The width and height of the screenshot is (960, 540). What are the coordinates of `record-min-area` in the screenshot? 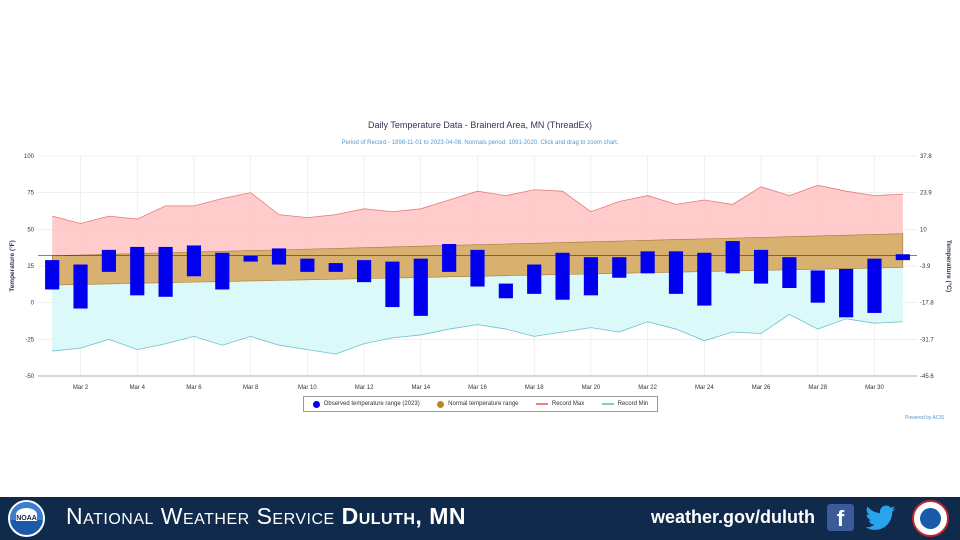 It's located at (477, 310).